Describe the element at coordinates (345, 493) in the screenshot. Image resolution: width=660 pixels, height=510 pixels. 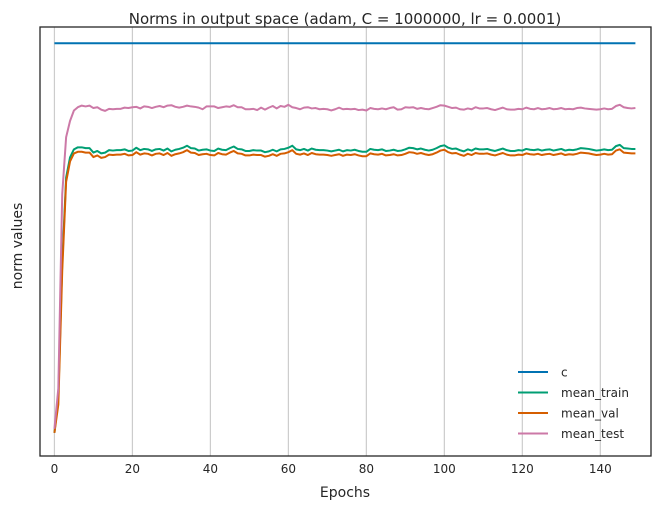
I see `x-axis-label: Epochs` at that location.